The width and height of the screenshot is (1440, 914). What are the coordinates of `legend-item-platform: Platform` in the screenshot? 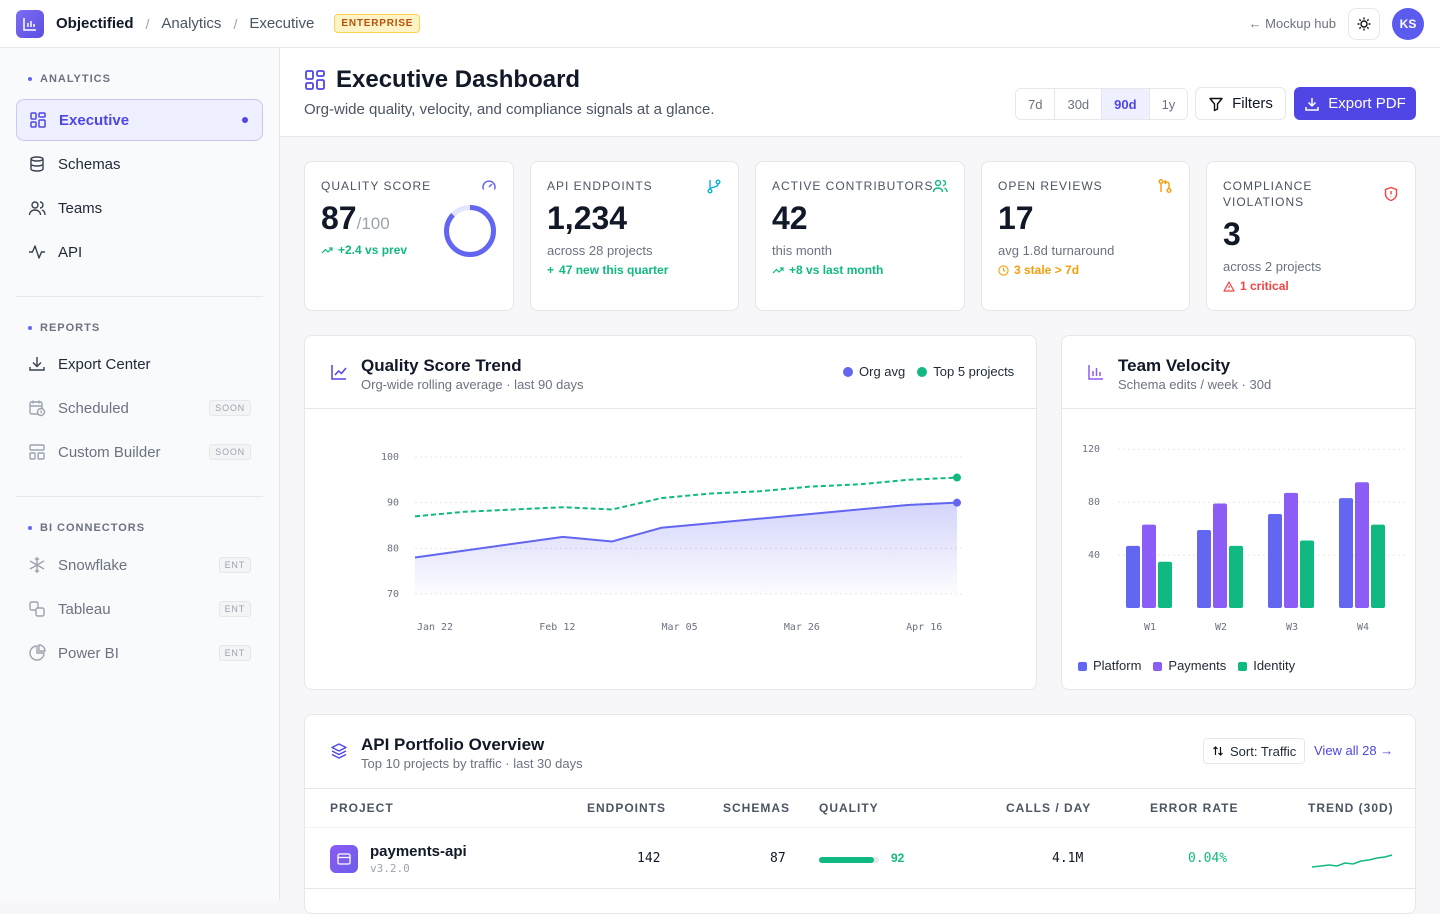 It's located at (1109, 665).